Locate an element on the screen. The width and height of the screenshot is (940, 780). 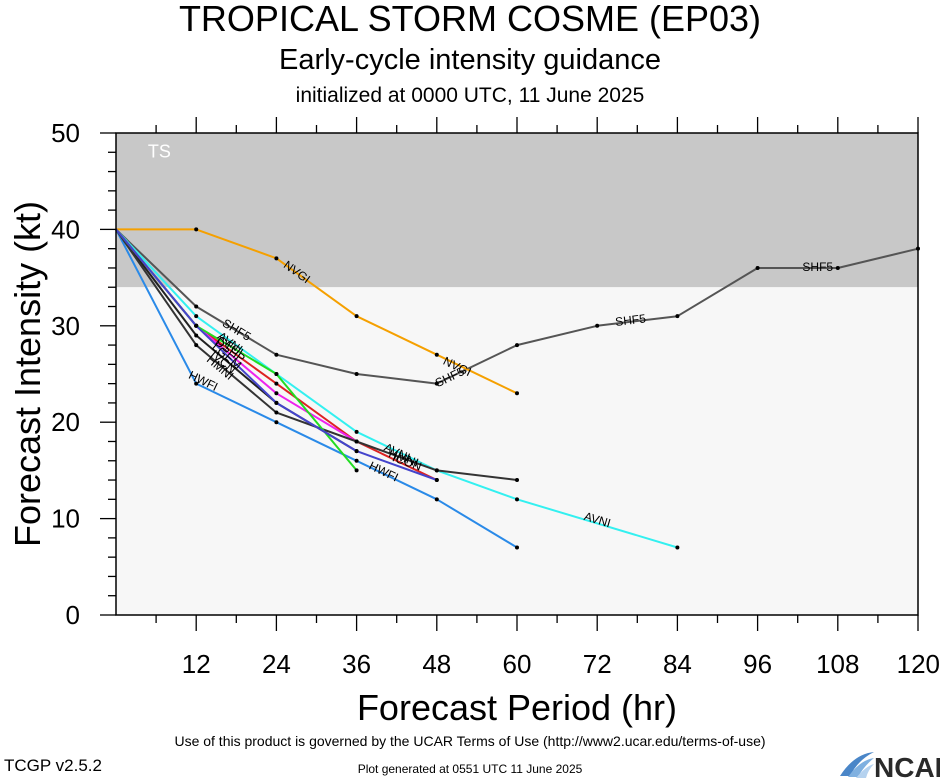
x-tick-label: 108 is located at coordinates (837, 664).